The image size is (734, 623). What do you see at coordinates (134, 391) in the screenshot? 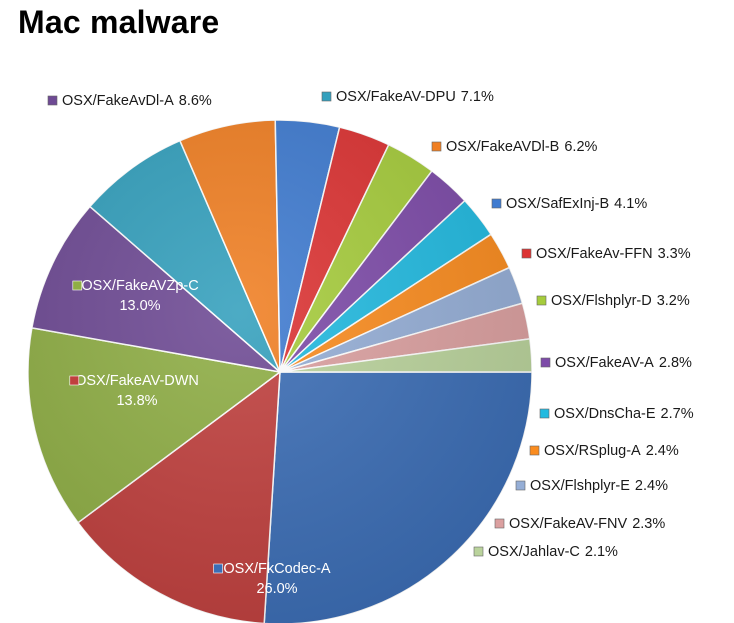
I see `data-label-osx-fakeav-dwn: OSX/FakeAV-DWN 13.8%` at bounding box center [134, 391].